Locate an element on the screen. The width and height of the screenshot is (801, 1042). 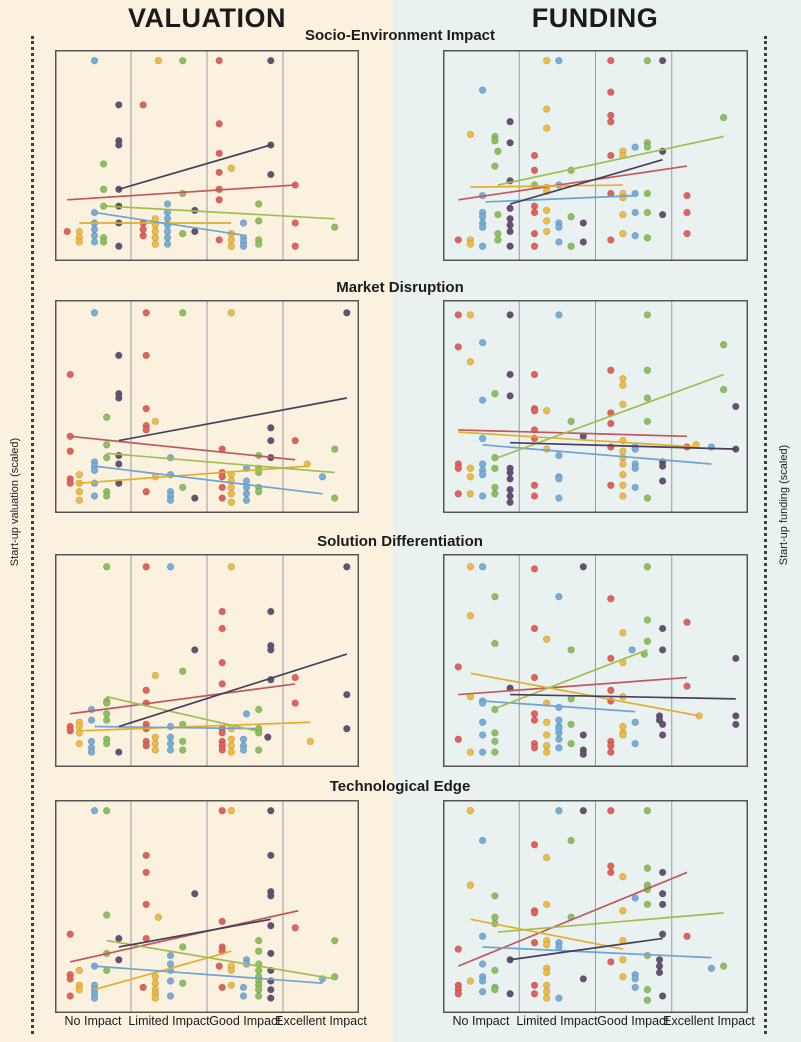
row-title-socio-environment: Socio-Environment Impact is located at coordinates (400, 35).